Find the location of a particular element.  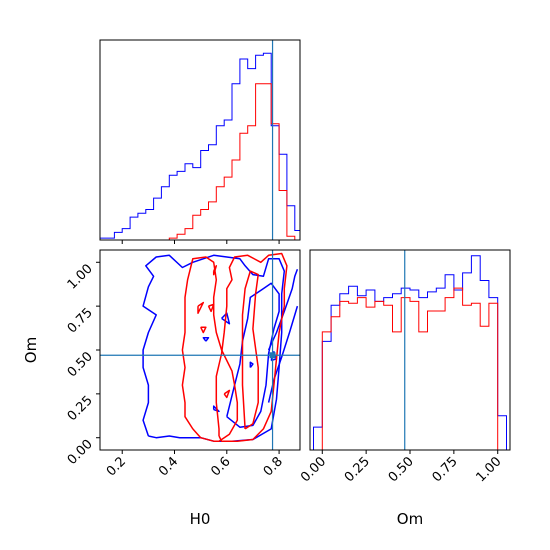

contour-xlabel: H0 is located at coordinates (200, 519).